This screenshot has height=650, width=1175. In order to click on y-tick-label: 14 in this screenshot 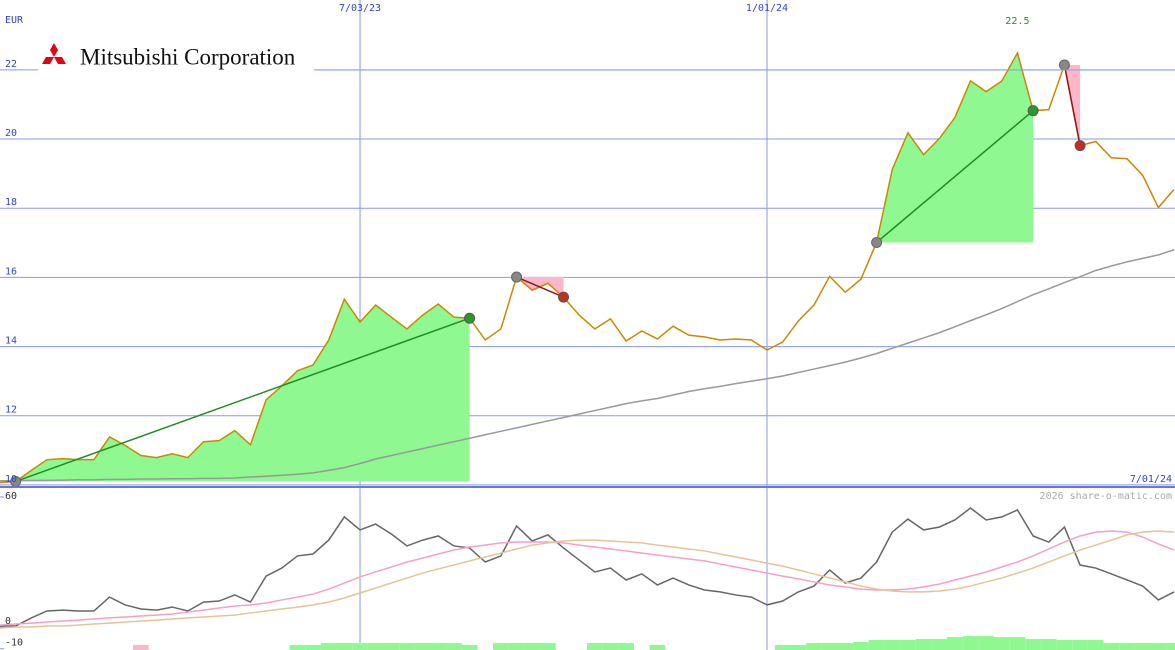, I will do `click(11, 341)`.